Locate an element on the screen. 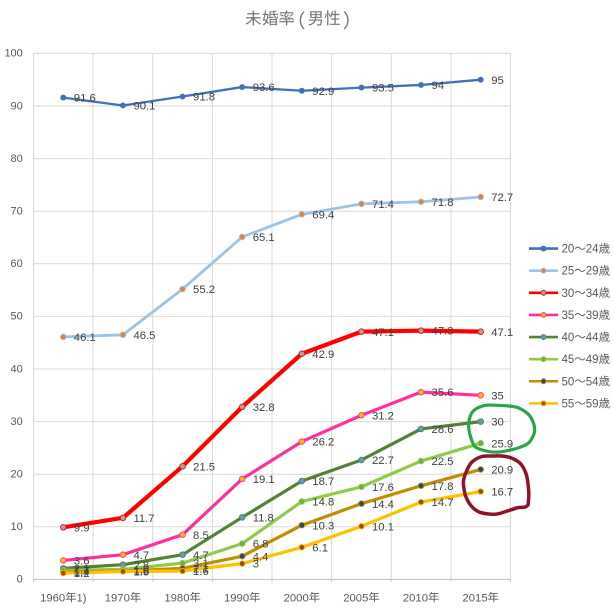 The width and height of the screenshot is (614, 613). svg-text: 16.7 is located at coordinates (502, 493).